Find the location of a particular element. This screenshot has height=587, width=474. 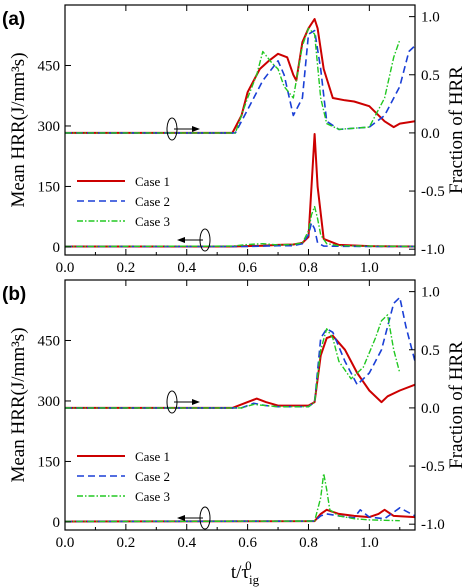

x-axis-label: t/τig0 is located at coordinates (245, 572).